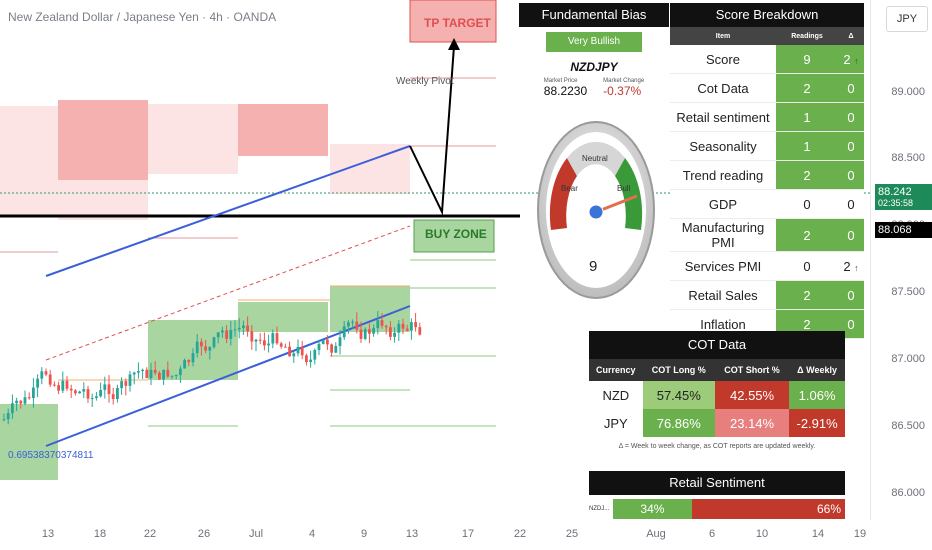  I want to click on score-item: Services PMI, so click(723, 266).